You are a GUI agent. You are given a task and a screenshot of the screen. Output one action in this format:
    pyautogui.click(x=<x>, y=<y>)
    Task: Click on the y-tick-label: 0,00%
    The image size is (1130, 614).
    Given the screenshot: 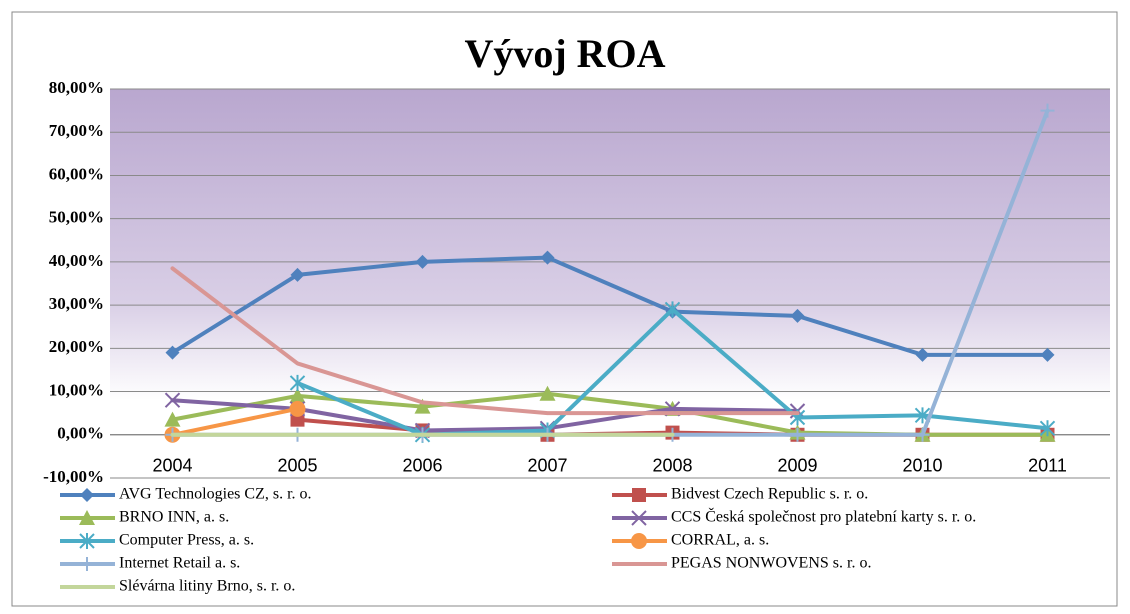 What is the action you would take?
    pyautogui.click(x=80, y=433)
    